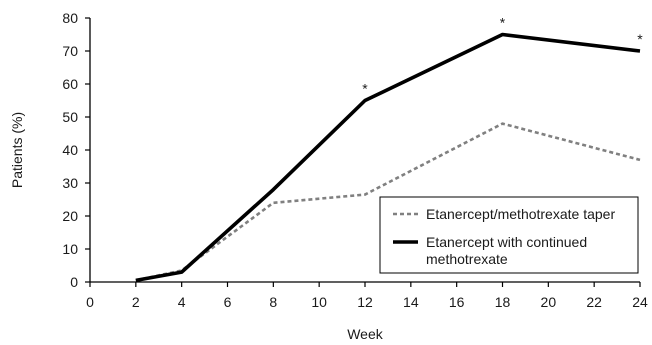 Image resolution: width=652 pixels, height=345 pixels. I want to click on legend-label-continued: Etanercept with continued methotrexate, so click(506, 250).